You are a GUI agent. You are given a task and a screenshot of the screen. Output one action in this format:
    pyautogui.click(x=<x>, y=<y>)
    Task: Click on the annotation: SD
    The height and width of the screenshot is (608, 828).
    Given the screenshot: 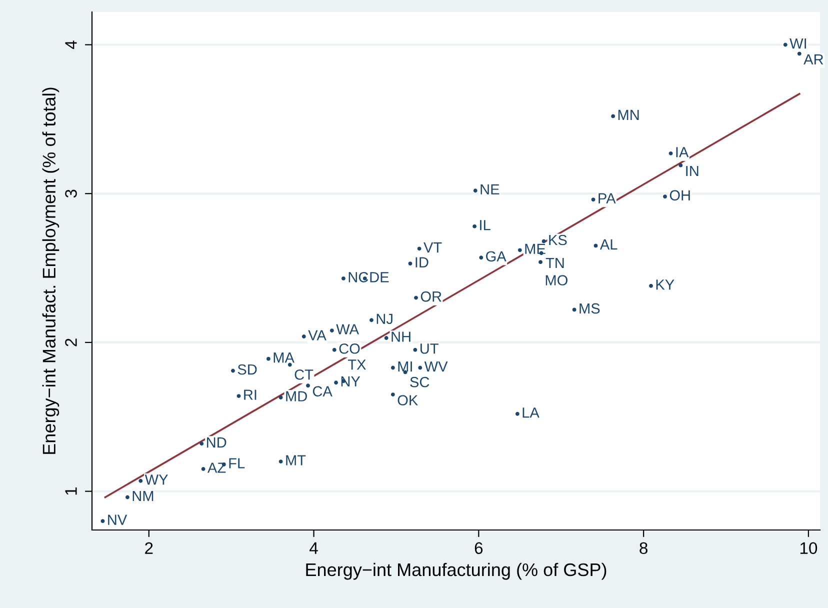 What is the action you would take?
    pyautogui.click(x=247, y=369)
    